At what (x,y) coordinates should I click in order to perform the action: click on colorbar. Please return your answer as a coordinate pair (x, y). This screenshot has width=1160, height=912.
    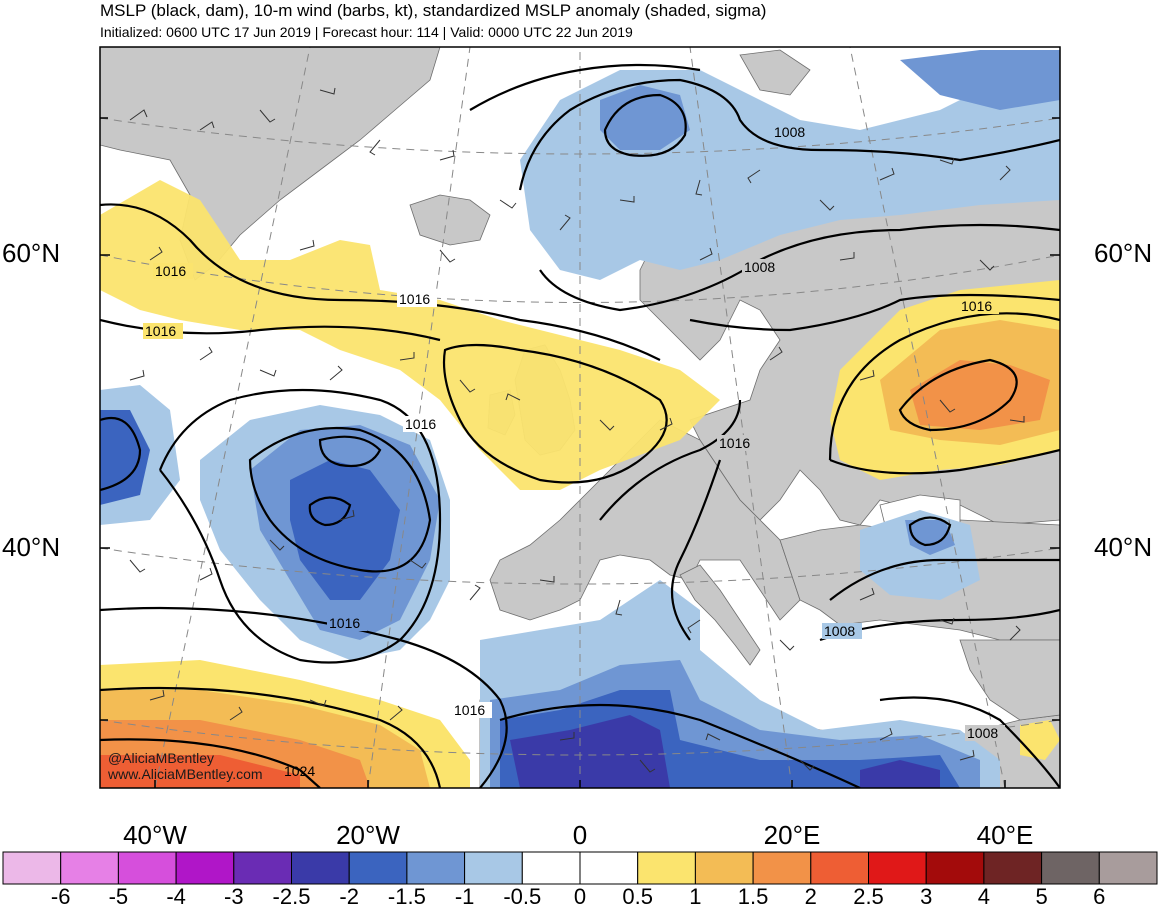
    Looking at the image, I should click on (580, 868).